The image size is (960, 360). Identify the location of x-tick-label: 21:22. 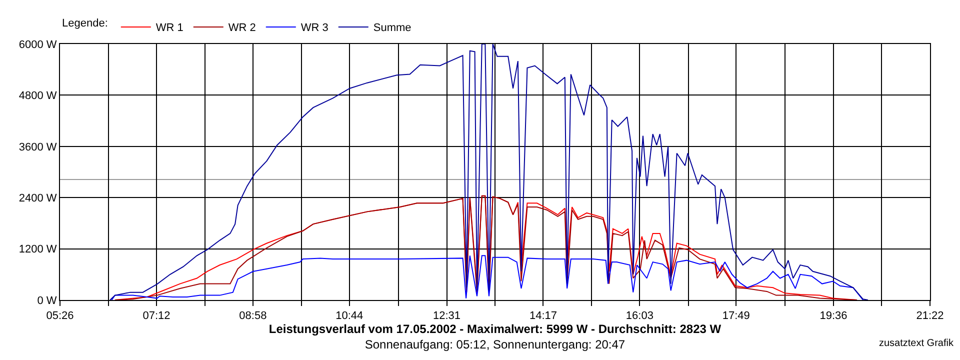
(930, 316).